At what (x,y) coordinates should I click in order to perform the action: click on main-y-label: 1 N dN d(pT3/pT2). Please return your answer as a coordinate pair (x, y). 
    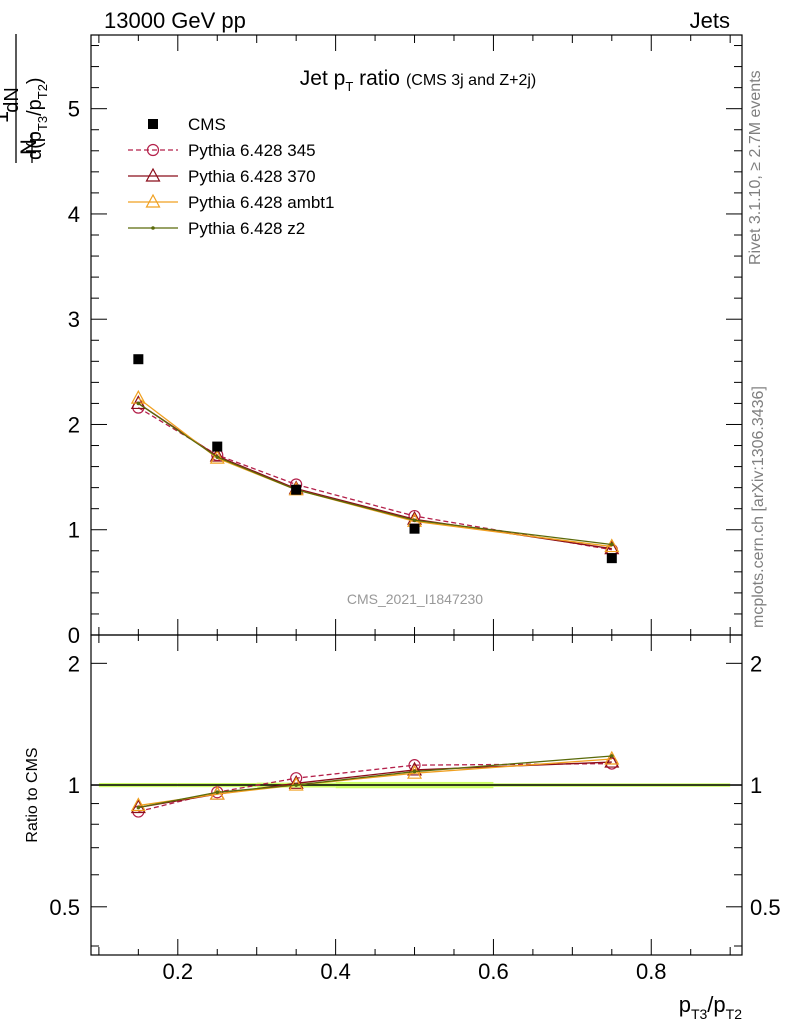
    Looking at the image, I should click on (25, 98).